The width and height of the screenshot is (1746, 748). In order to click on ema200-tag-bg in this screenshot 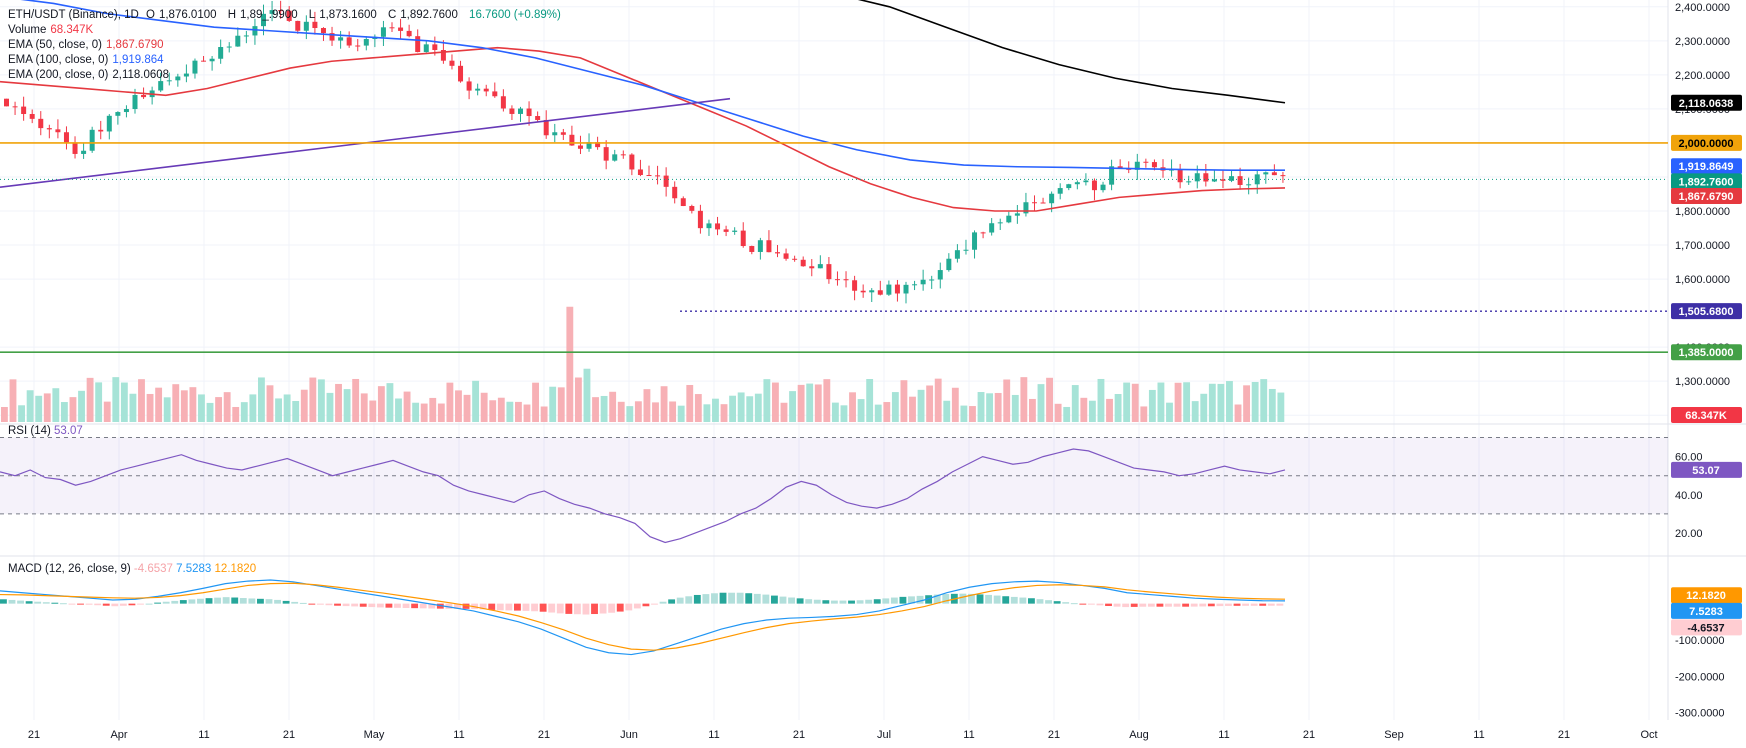, I will do `click(1706, 102)`.